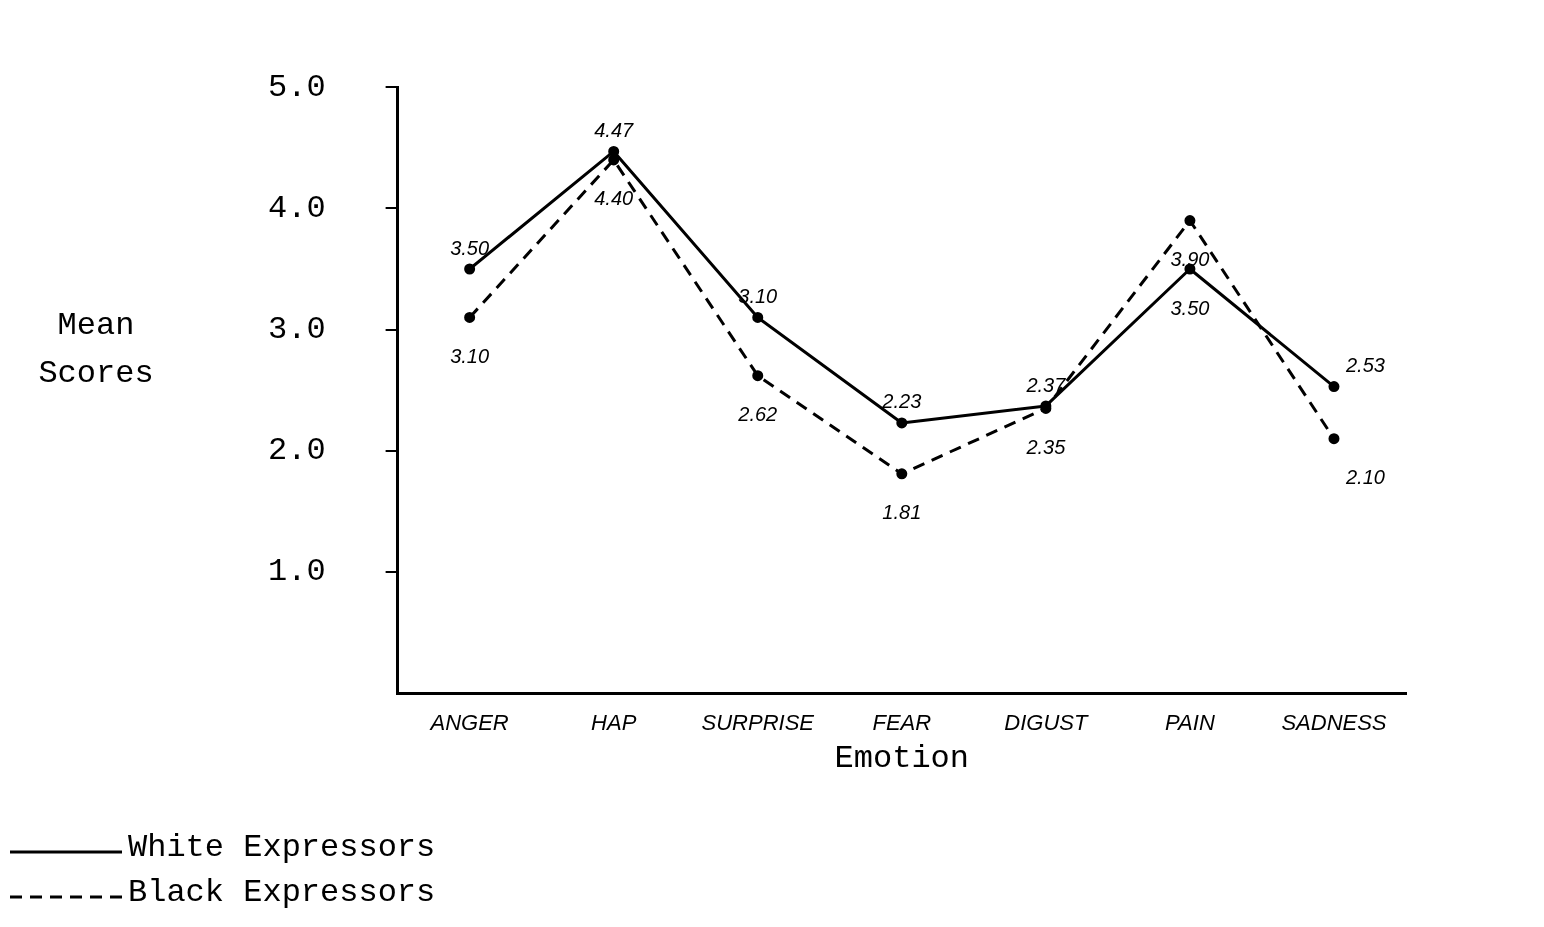 This screenshot has height=927, width=1544. Describe the element at coordinates (1364, 477) in the screenshot. I see `data-label: 2.10` at that location.